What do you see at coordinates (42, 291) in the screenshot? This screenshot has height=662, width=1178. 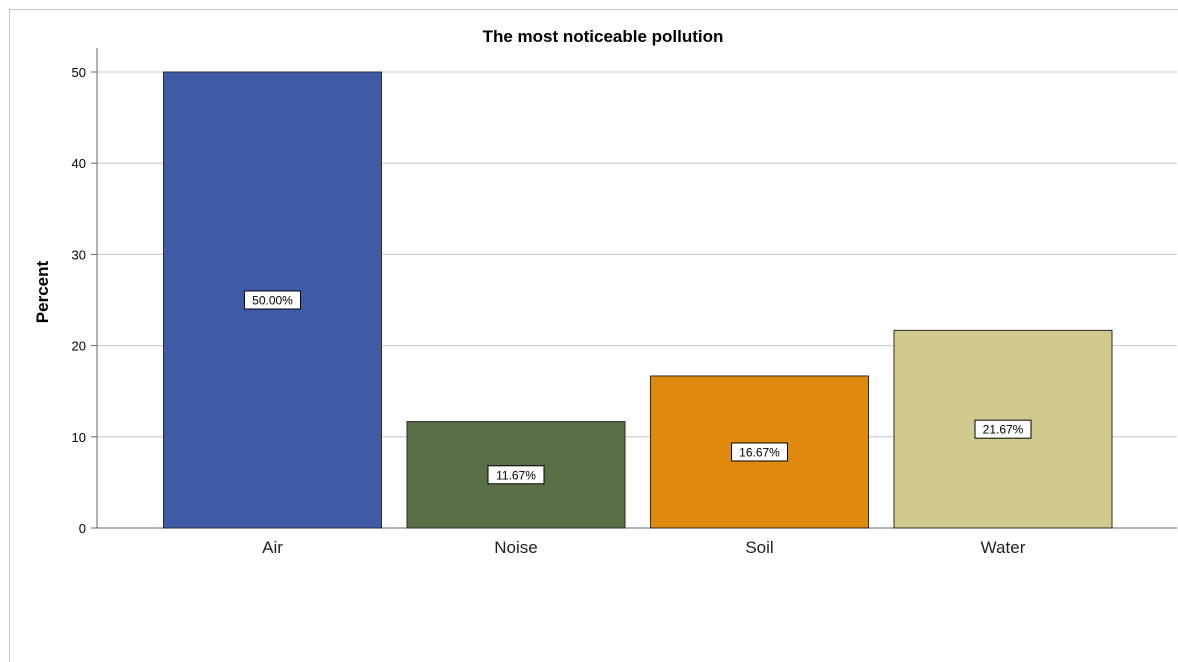 I see `y-axis-label: Percent` at bounding box center [42, 291].